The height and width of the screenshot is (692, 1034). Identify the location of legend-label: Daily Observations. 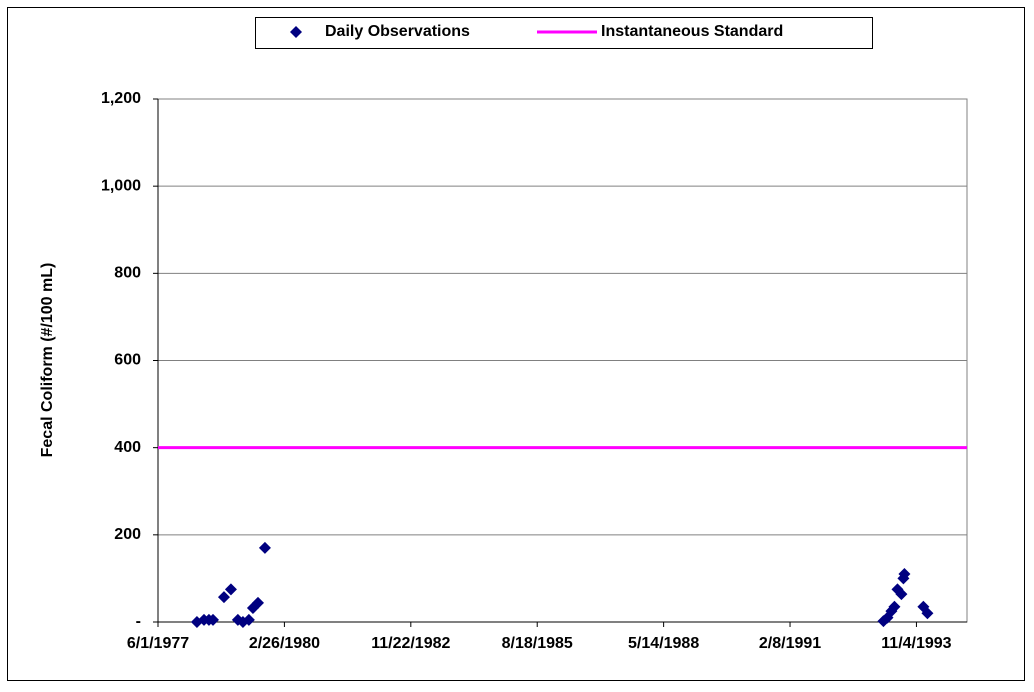
(397, 31).